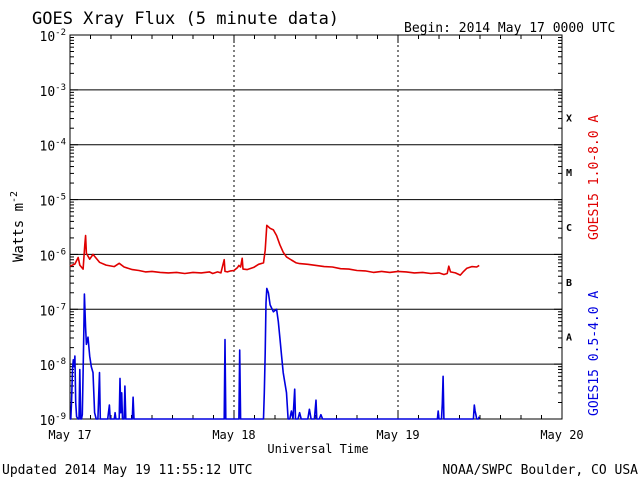  Describe the element at coordinates (540, 470) in the screenshot. I see `source-label: NOAA/SWPC Boulder, CO USA` at that location.